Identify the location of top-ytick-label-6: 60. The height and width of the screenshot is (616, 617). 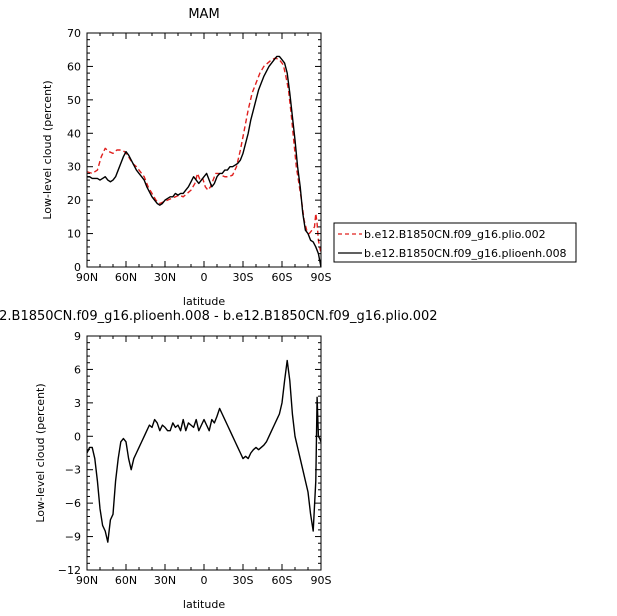
(74, 66).